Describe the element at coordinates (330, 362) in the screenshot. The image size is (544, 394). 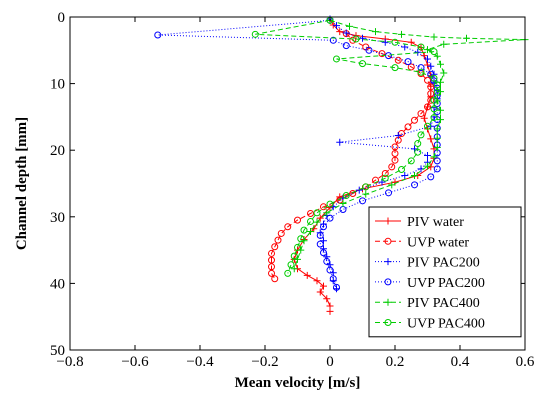
I see `x-tick-label: 0` at that location.